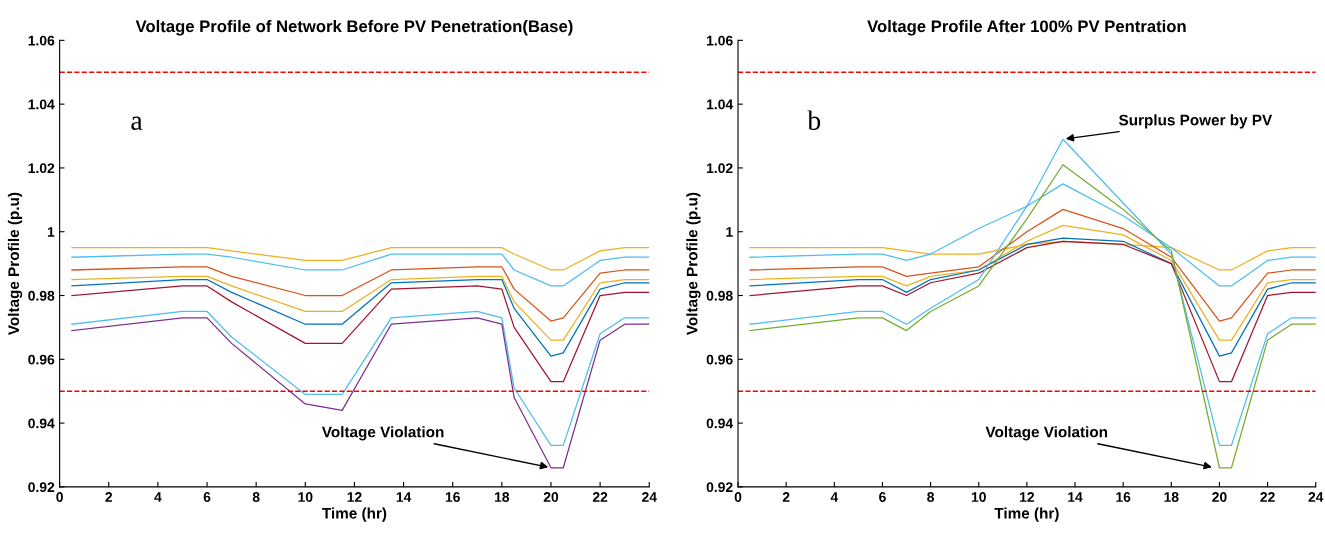  I want to click on annotation: b, so click(814, 120).